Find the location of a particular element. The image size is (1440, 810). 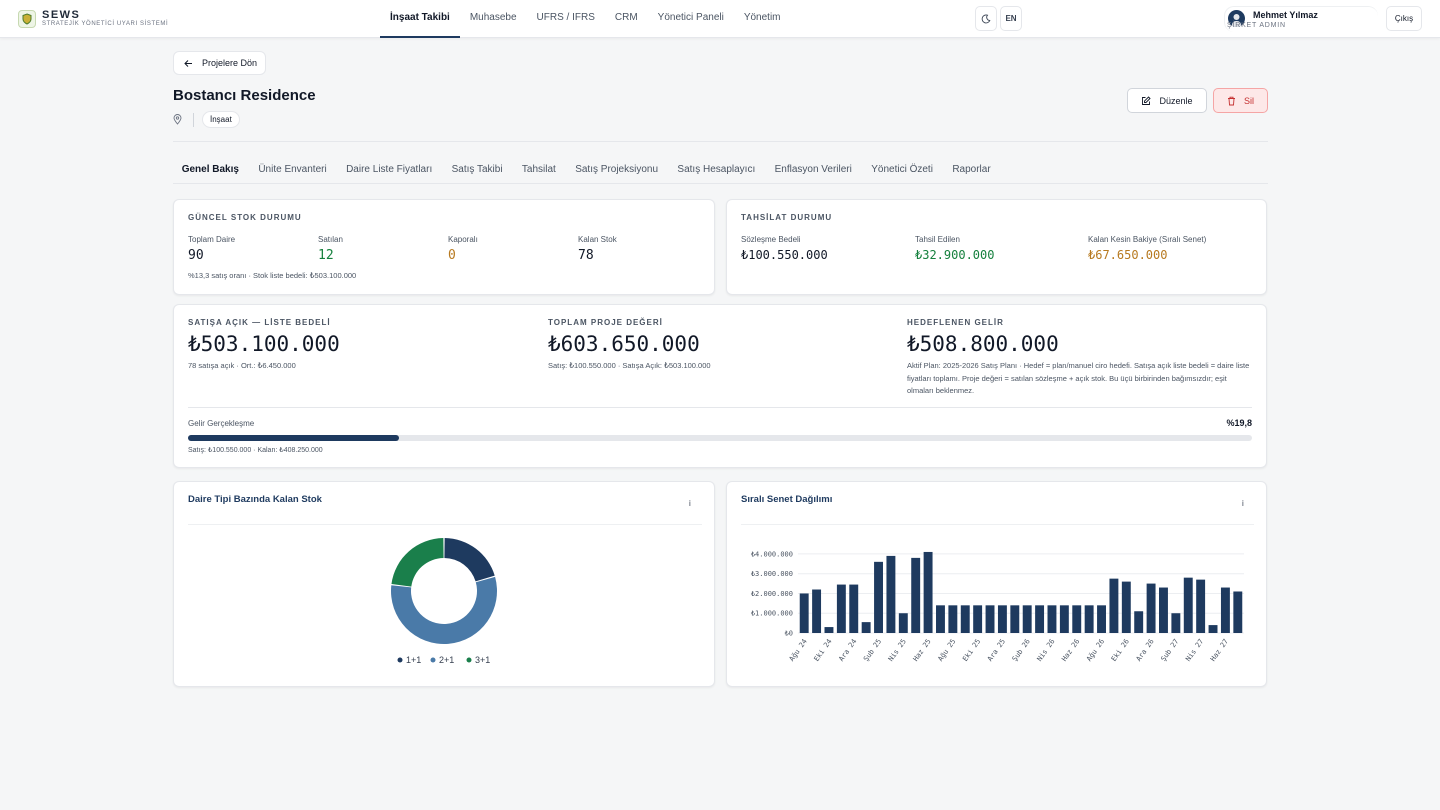

tab-satis-hesaplayici: Satış Hesaplayıcı is located at coordinates (716, 169).